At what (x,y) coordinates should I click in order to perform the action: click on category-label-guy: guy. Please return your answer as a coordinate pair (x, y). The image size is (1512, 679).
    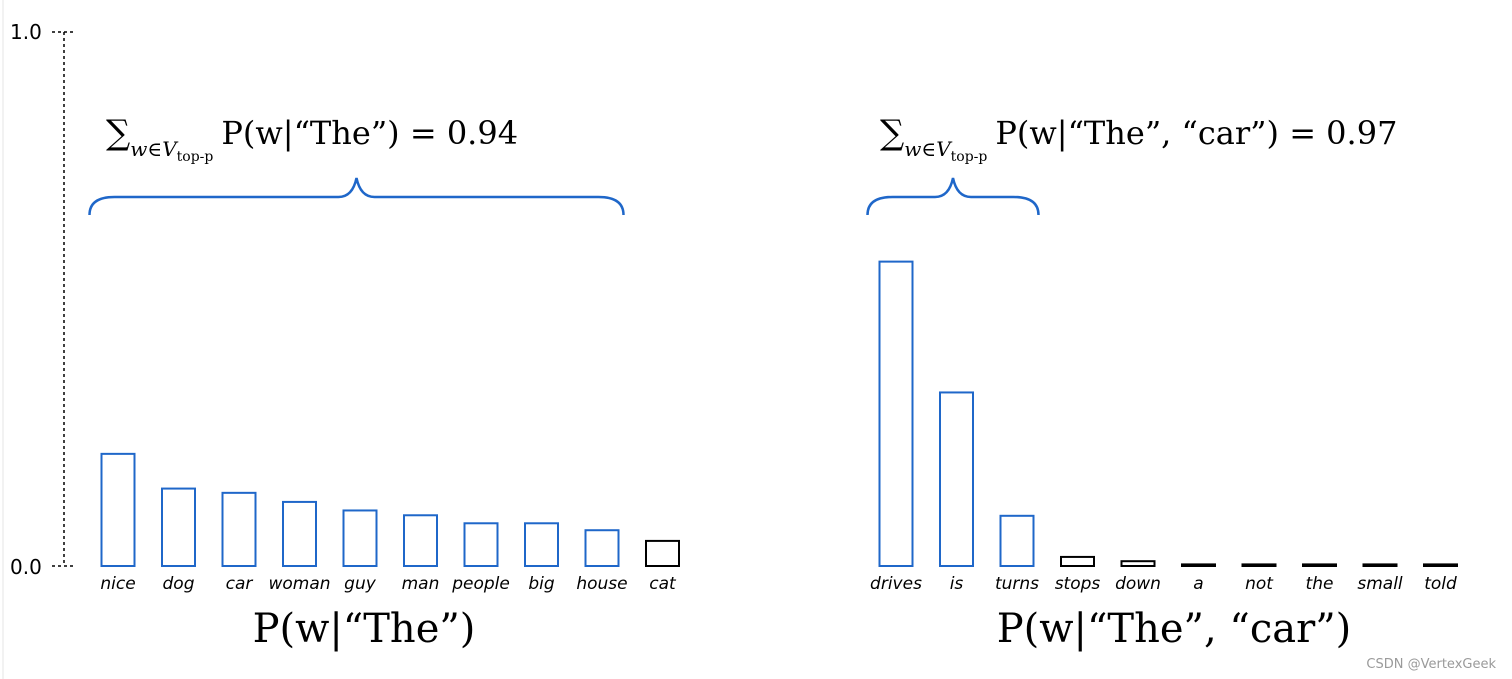
    Looking at the image, I should click on (360, 584).